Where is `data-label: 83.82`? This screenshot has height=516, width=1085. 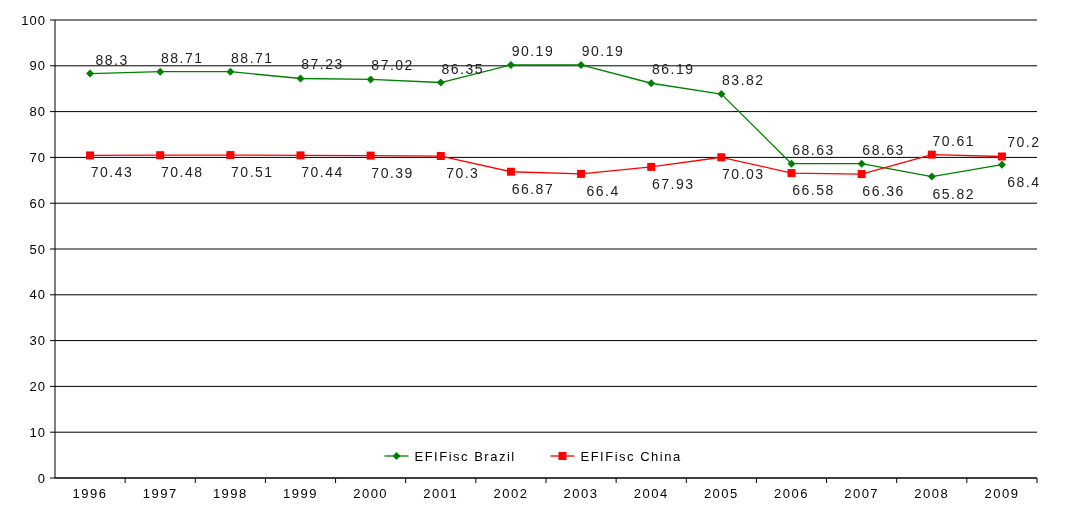 data-label: 83.82 is located at coordinates (743, 80).